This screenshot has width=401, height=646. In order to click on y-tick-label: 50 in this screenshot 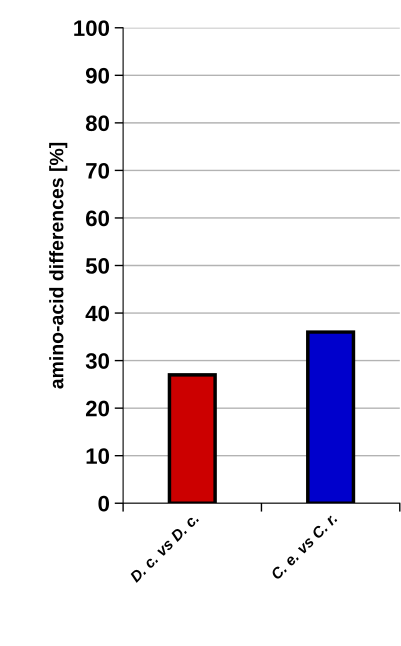, I will do `click(98, 266)`.